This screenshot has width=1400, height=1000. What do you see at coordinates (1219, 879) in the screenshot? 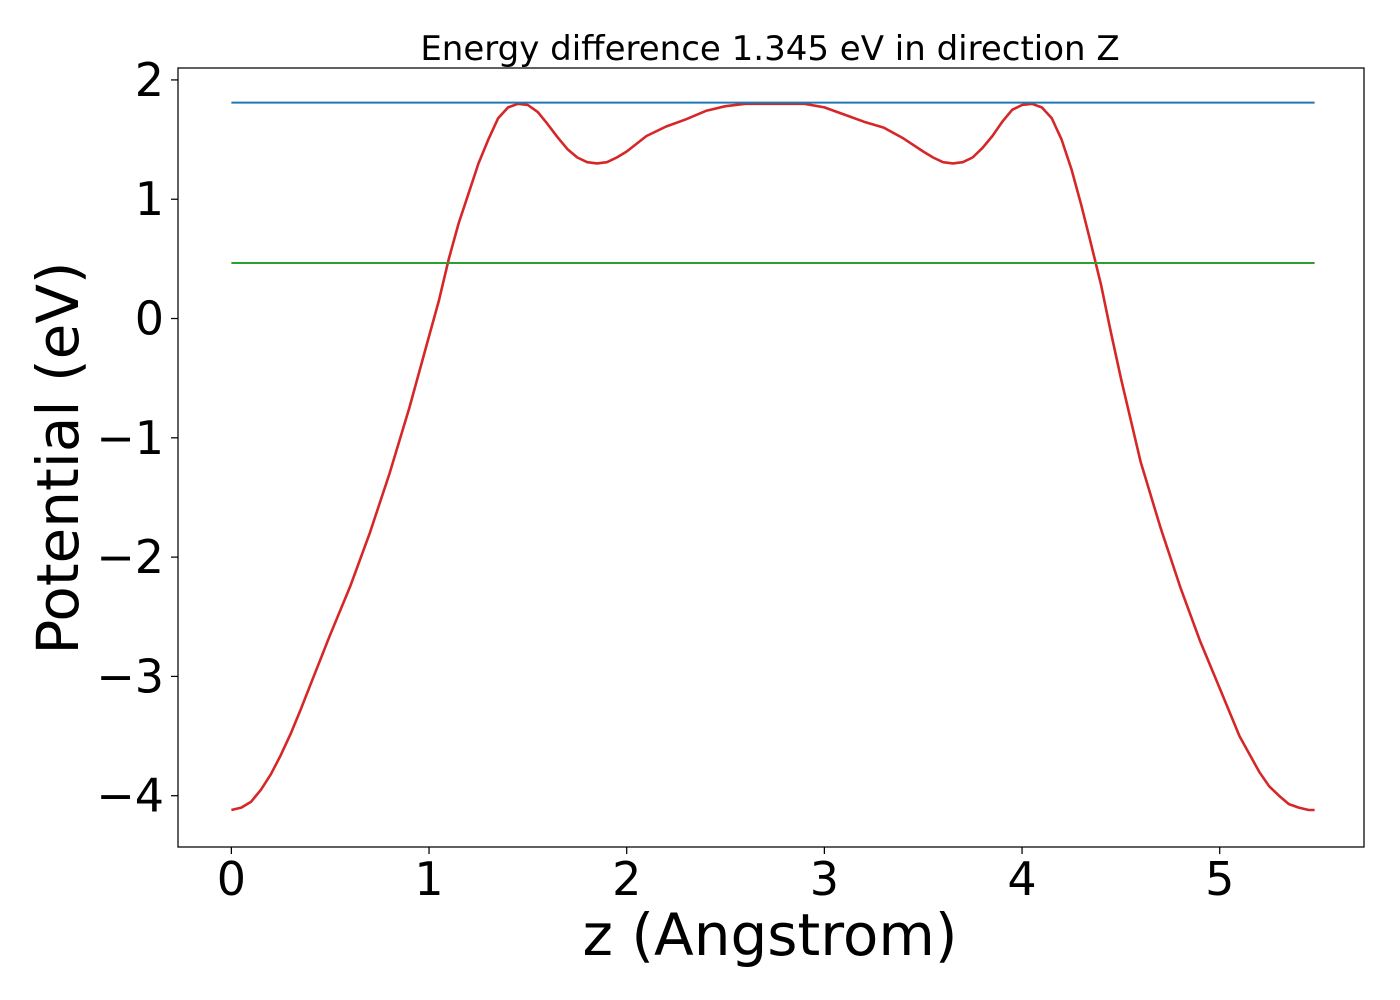
I see `x-tick-label: 5` at bounding box center [1219, 879].